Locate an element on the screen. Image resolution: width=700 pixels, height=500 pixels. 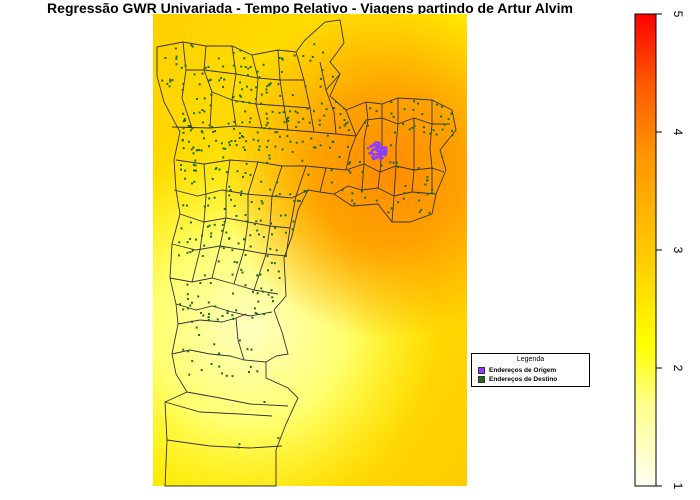
color-scale-bar is located at coordinates (645, 250).